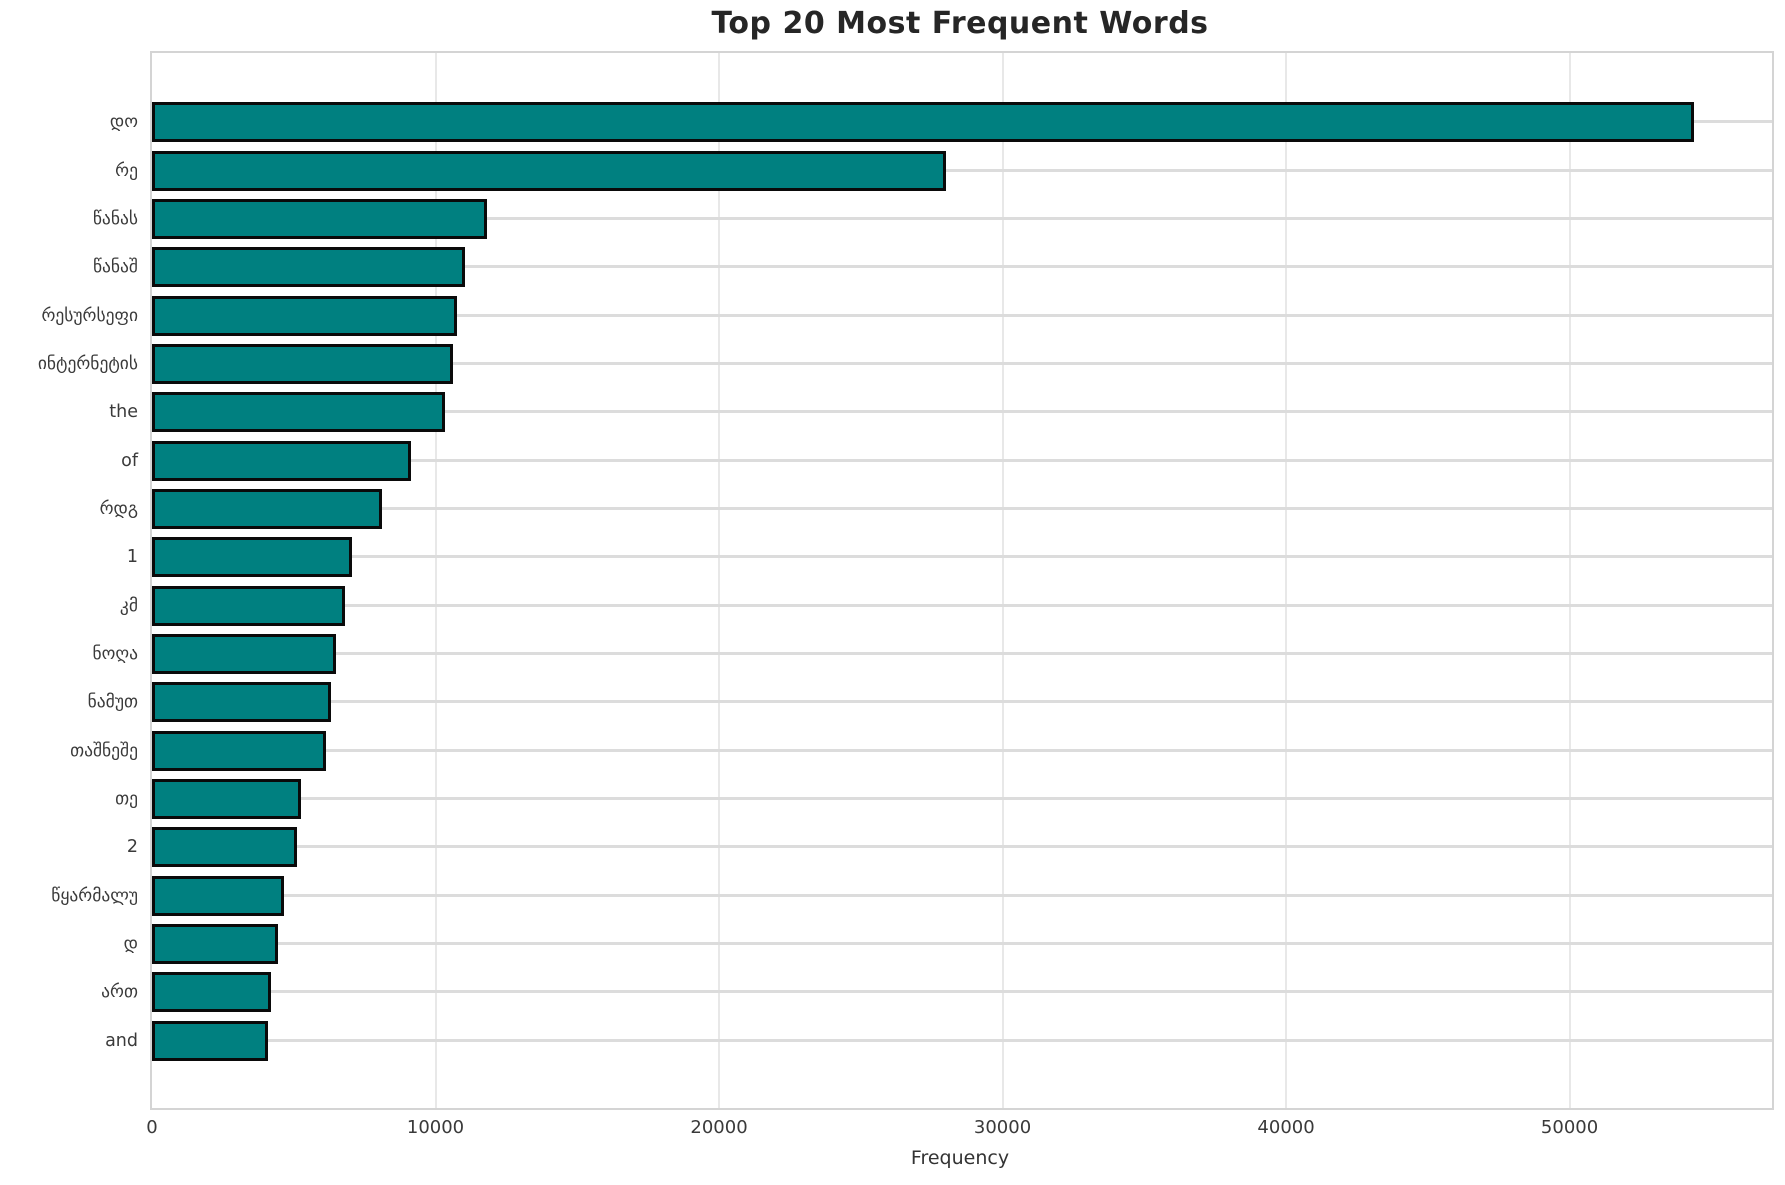 The image size is (1785, 1185). I want to click on bar-row: of, so click(946, 460).